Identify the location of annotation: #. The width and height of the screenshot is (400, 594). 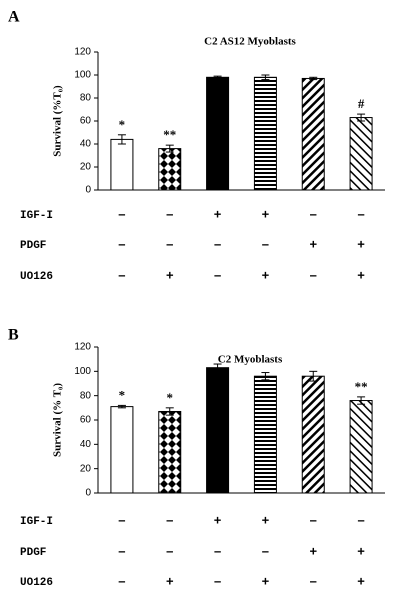
(361, 103).